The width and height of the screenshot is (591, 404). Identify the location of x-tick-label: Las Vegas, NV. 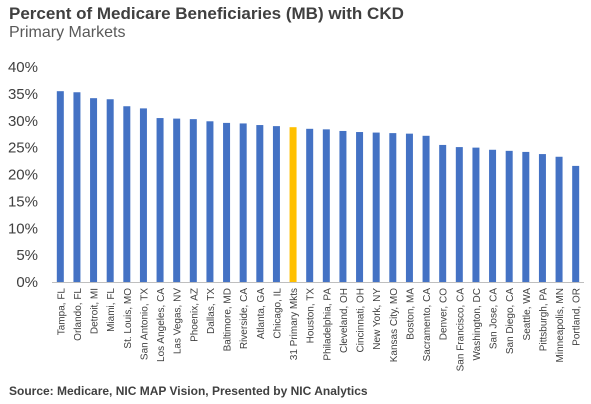
(178, 321).